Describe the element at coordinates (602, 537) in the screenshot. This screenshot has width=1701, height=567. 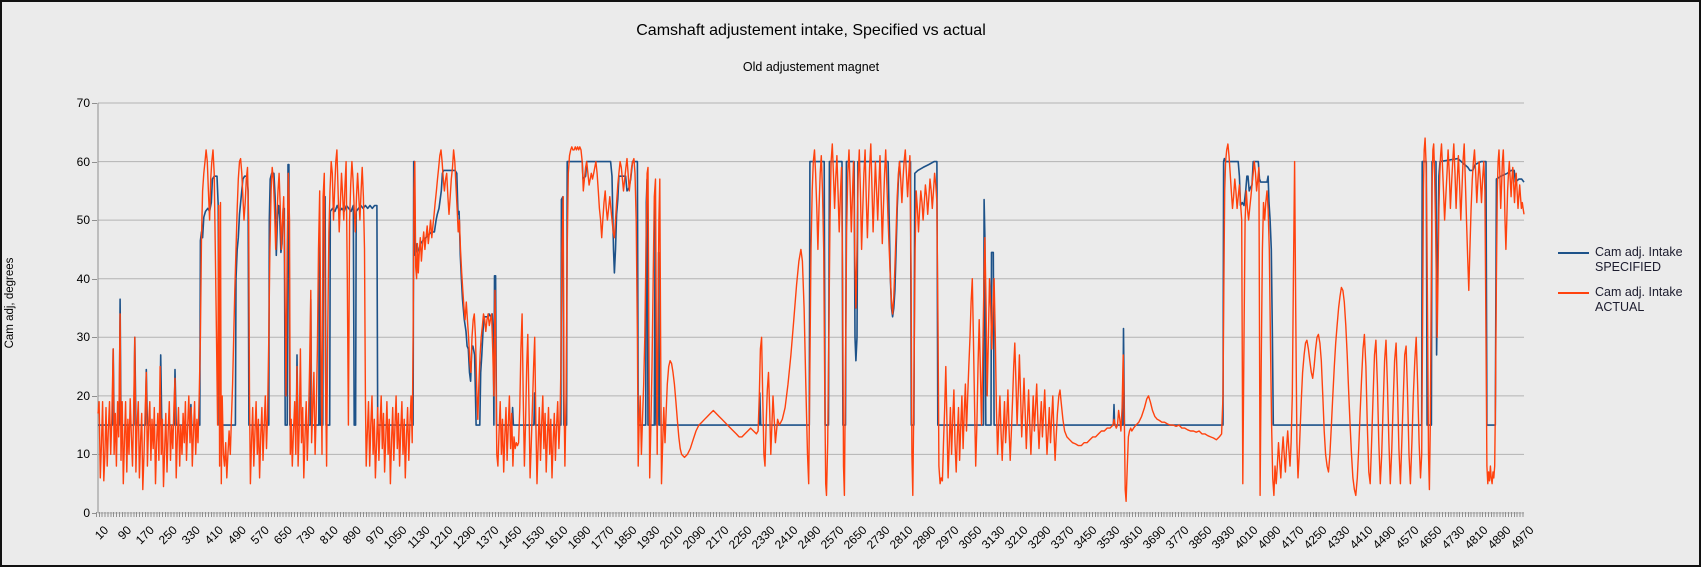
I see `x-tick-label-text: 1770` at that location.